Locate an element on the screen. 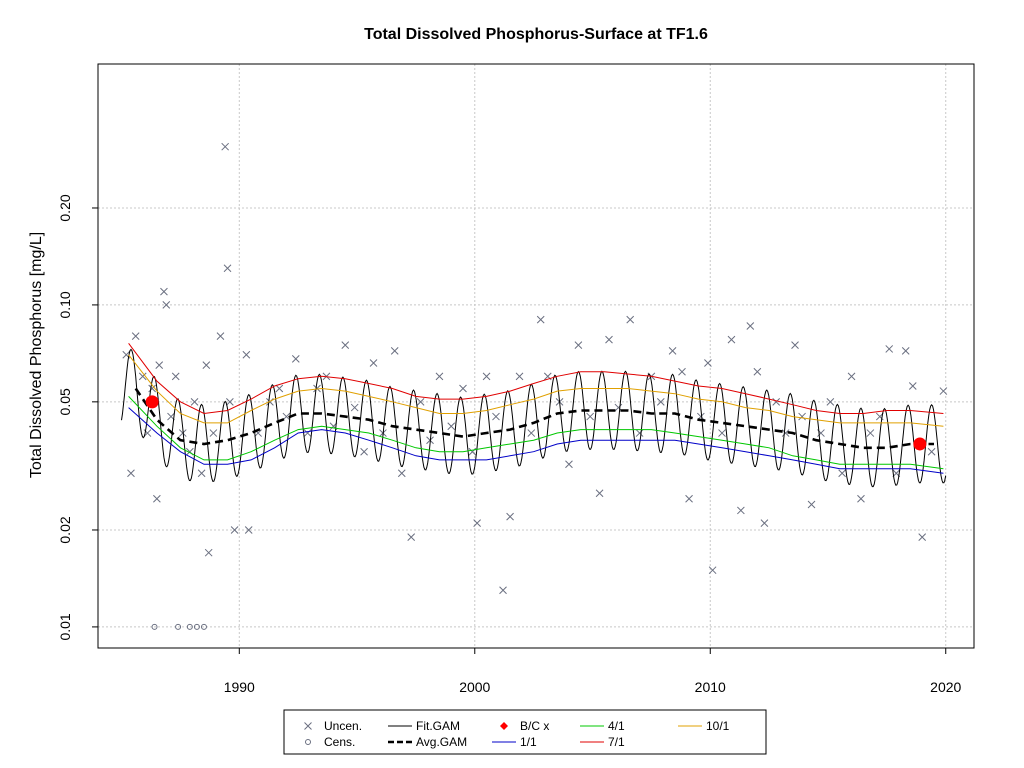 The image size is (1024, 768). x-tick-label: 2010 is located at coordinates (710, 687).